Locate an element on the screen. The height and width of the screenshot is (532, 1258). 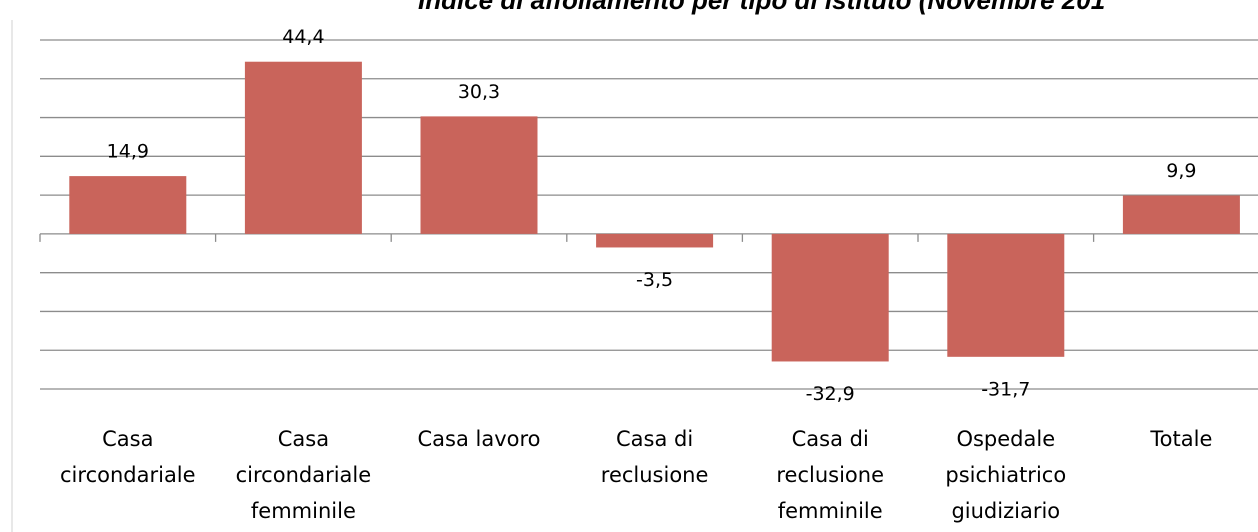
x-tick-label: Casa lavoro is located at coordinates (478, 439).